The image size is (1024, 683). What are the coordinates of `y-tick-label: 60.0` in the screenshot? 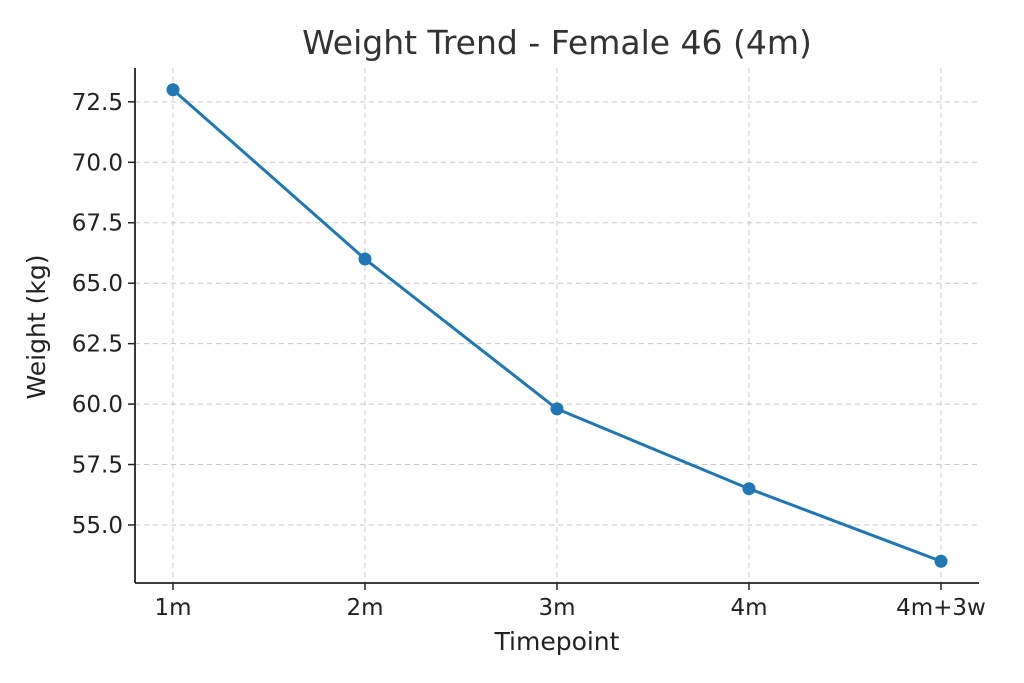 It's located at (97, 405).